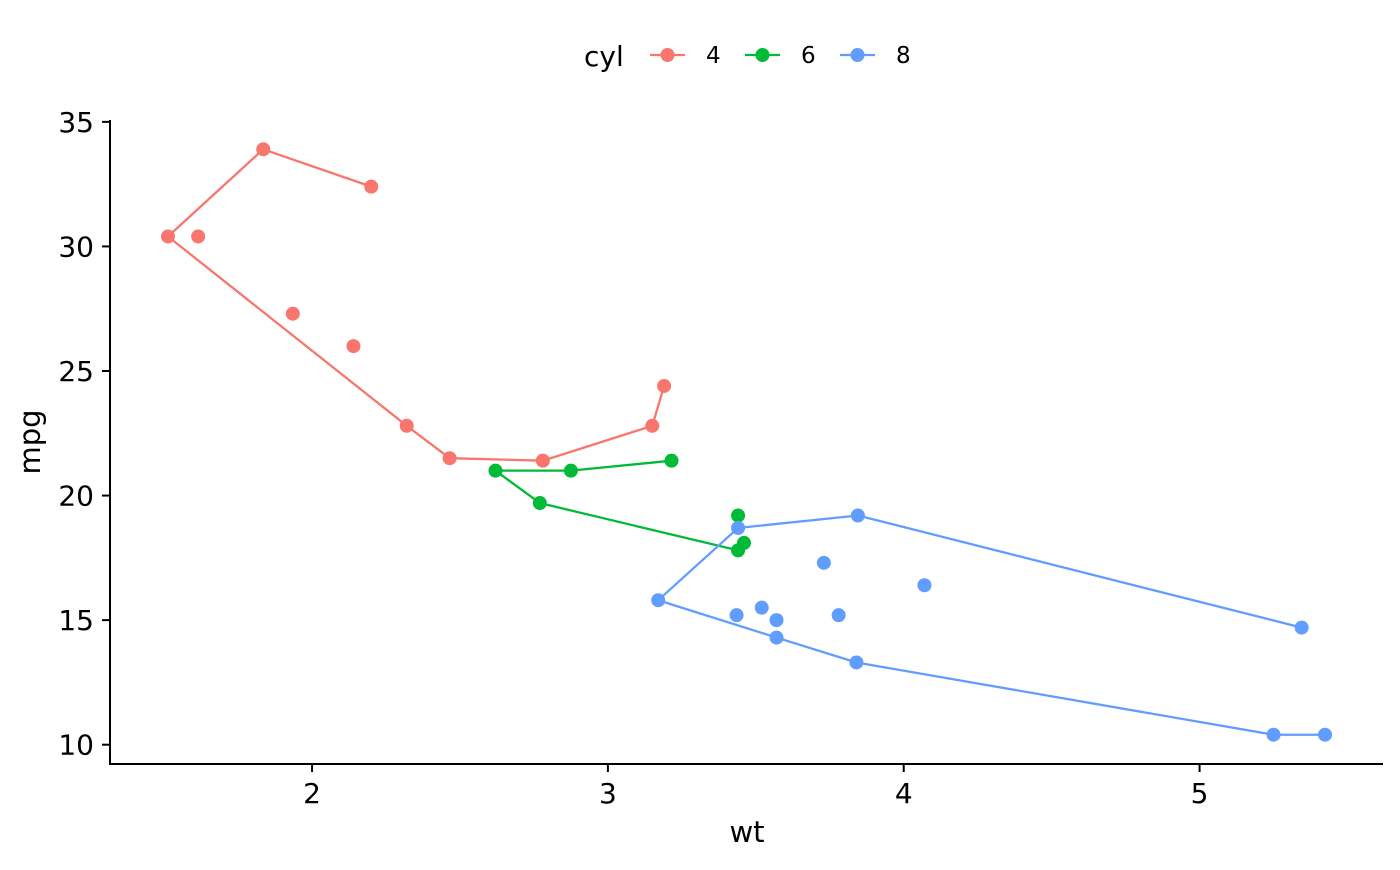 The width and height of the screenshot is (1400, 870). What do you see at coordinates (76, 620) in the screenshot?
I see `y-tick-label: 15` at bounding box center [76, 620].